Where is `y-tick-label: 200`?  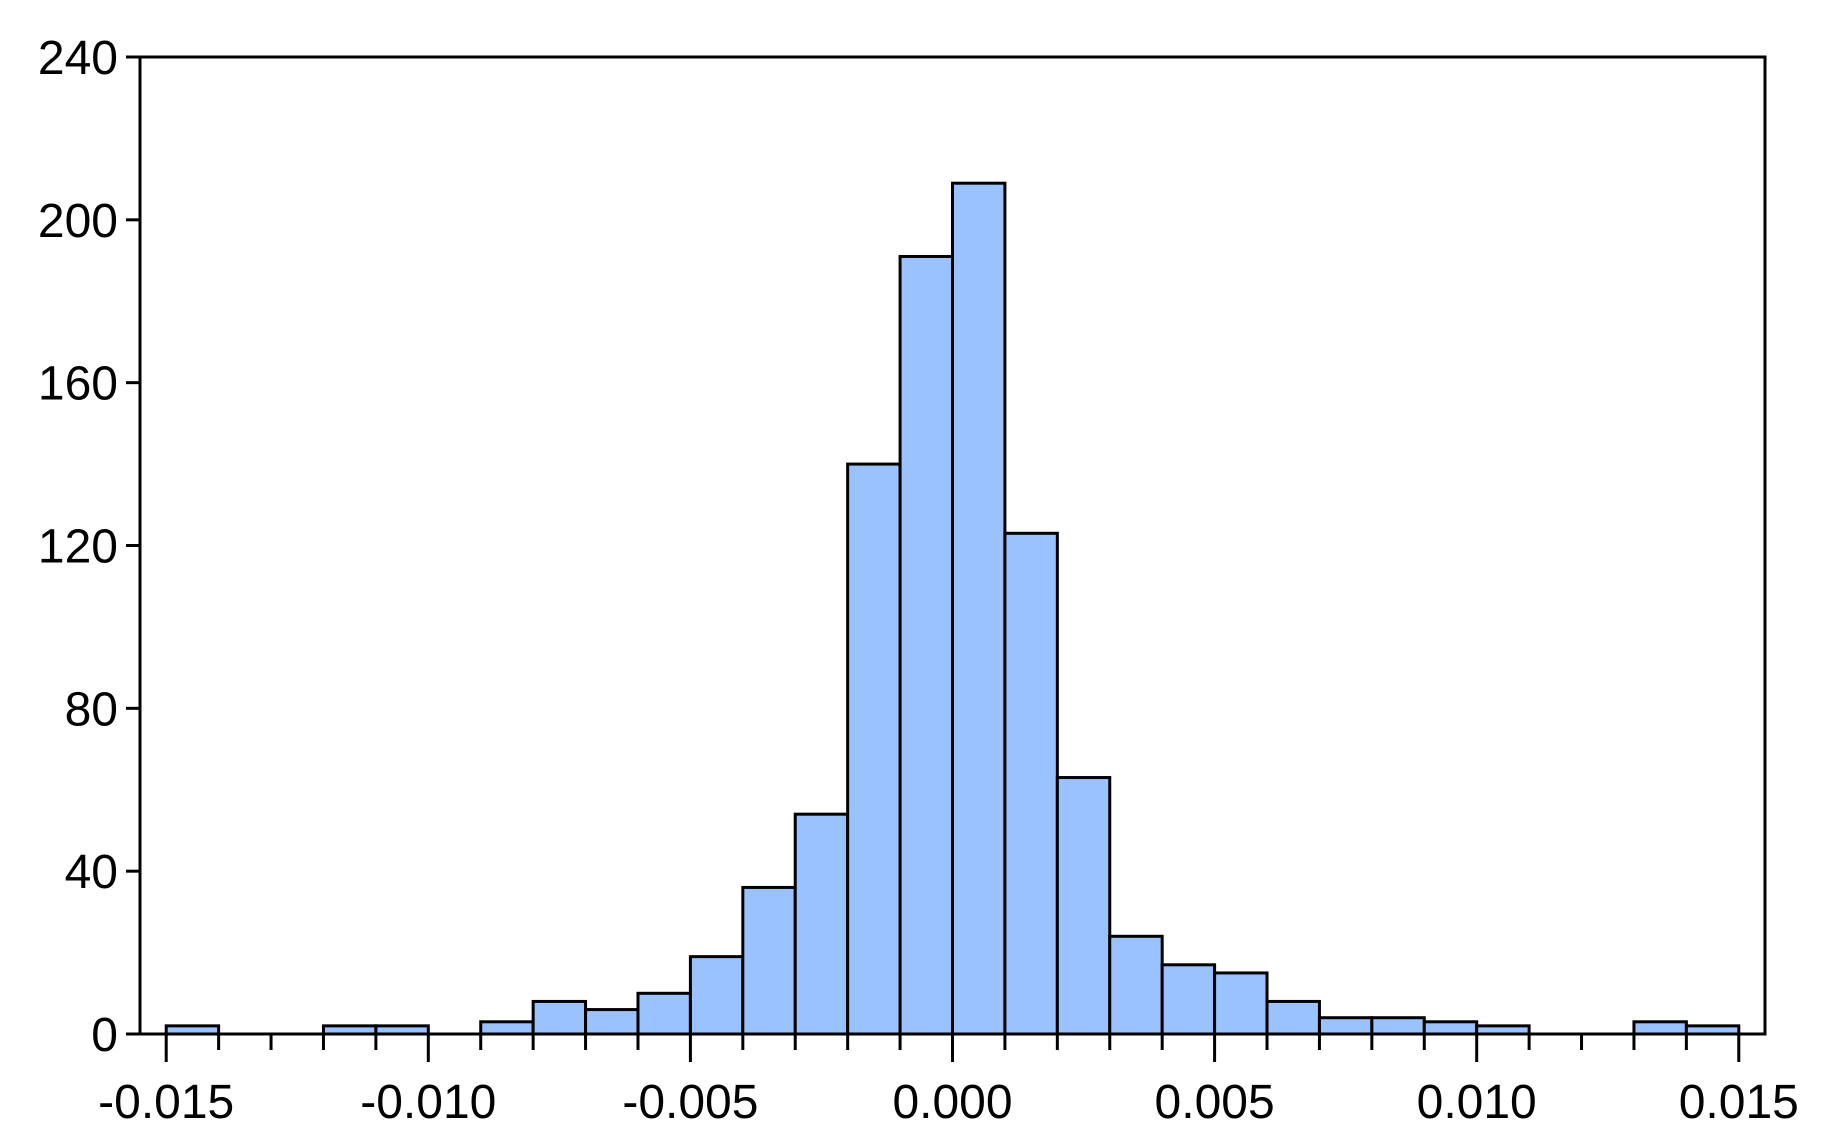 y-tick-label: 200 is located at coordinates (78, 221).